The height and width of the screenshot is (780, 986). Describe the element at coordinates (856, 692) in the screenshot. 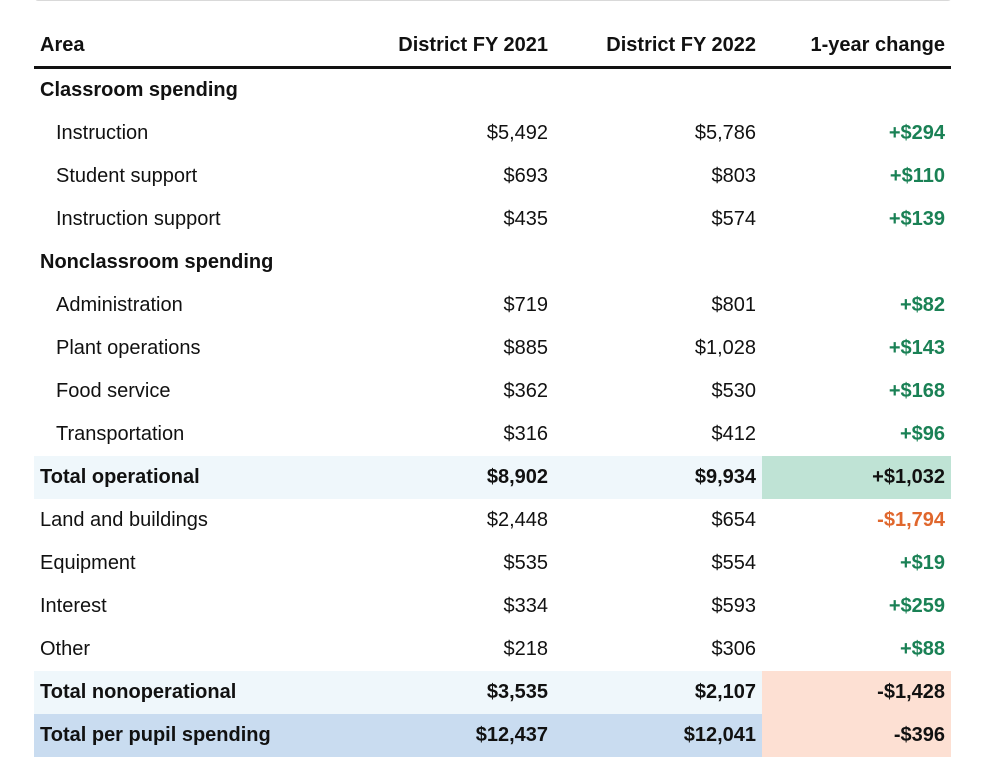

I see `total-nonoperational-change: -$1,428` at that location.